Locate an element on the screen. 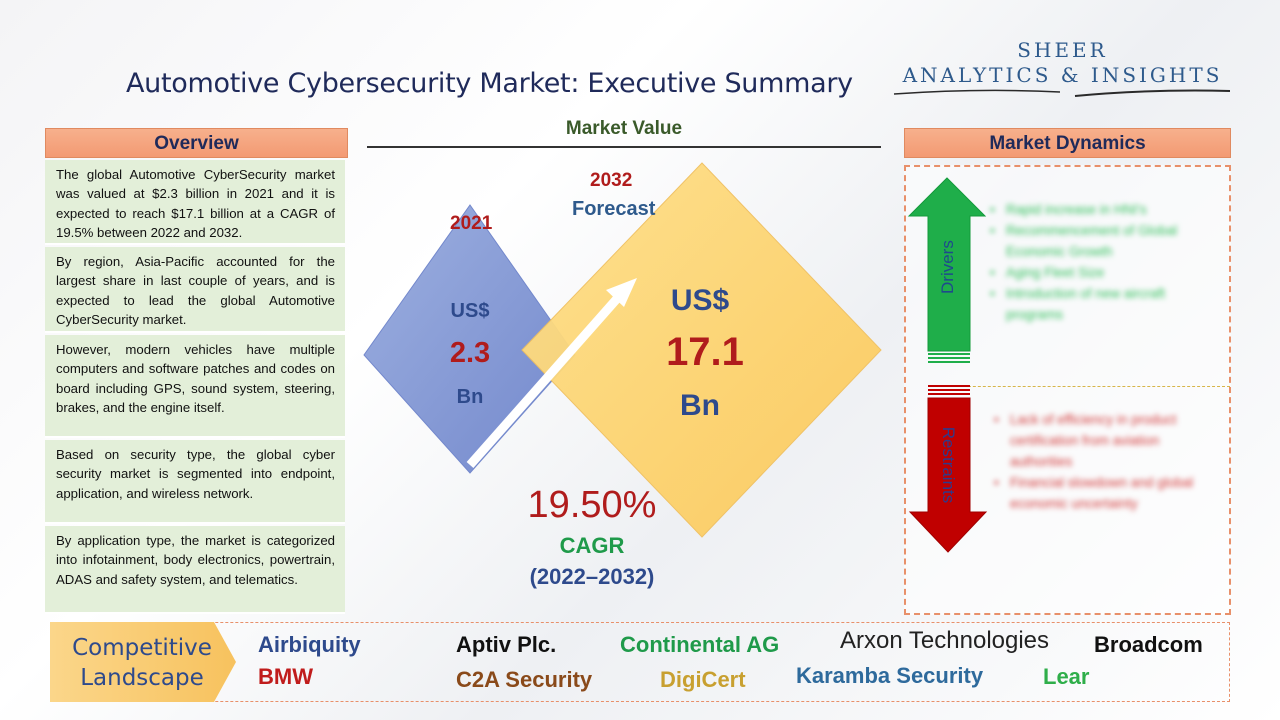 The height and width of the screenshot is (720, 1280). growth-arrow-icon is located at coordinates (546, 379).